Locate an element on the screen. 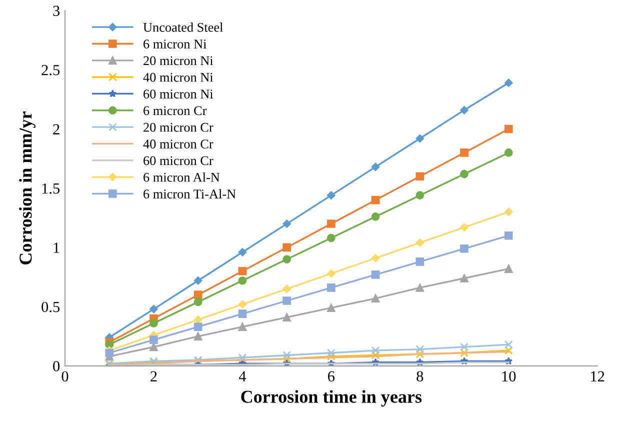  y-tick-label: 0.5 is located at coordinates (51, 307).